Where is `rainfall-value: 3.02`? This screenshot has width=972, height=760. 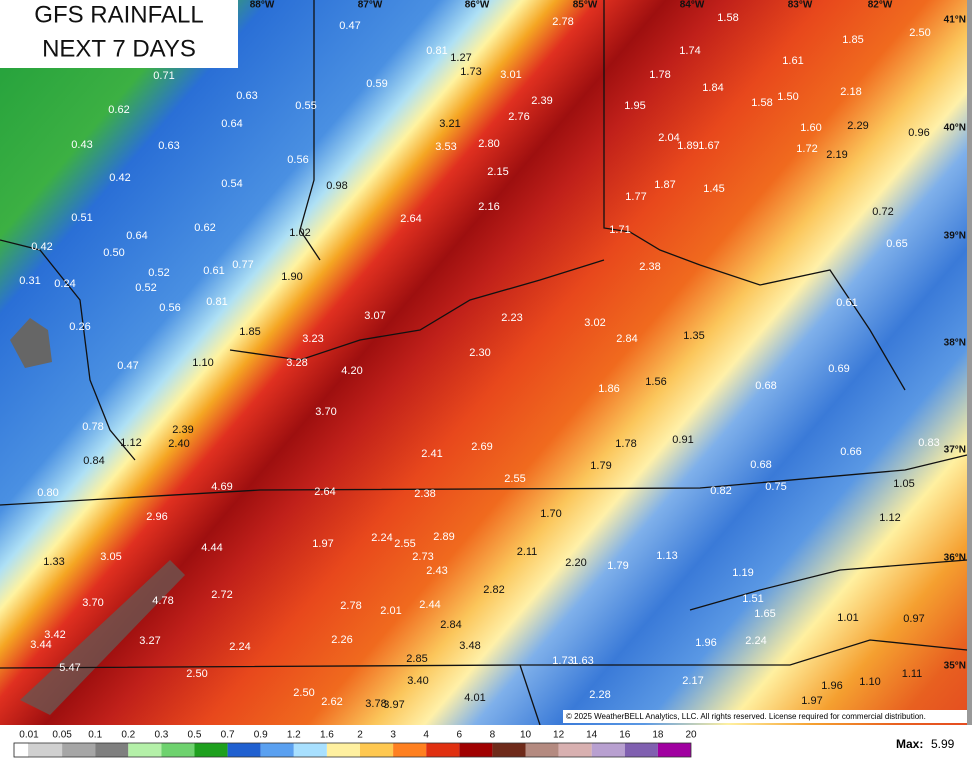 rainfall-value: 3.02 is located at coordinates (594, 323).